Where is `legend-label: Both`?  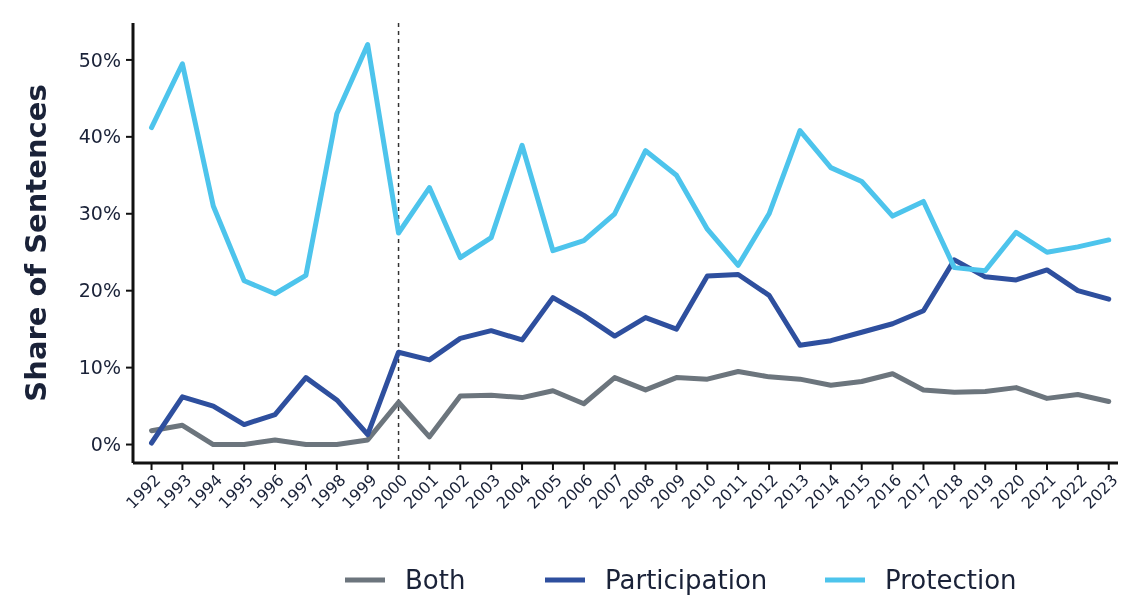
legend-label: Both is located at coordinates (435, 580).